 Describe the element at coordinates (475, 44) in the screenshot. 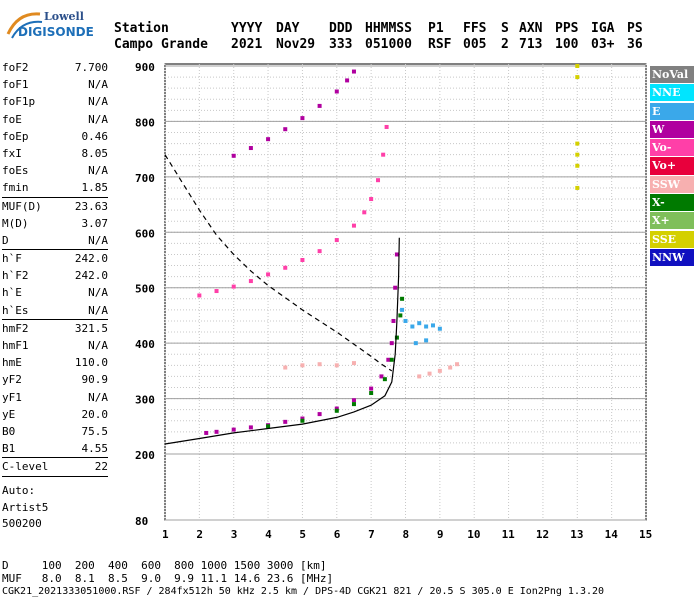

I see `header-value: 005` at that location.